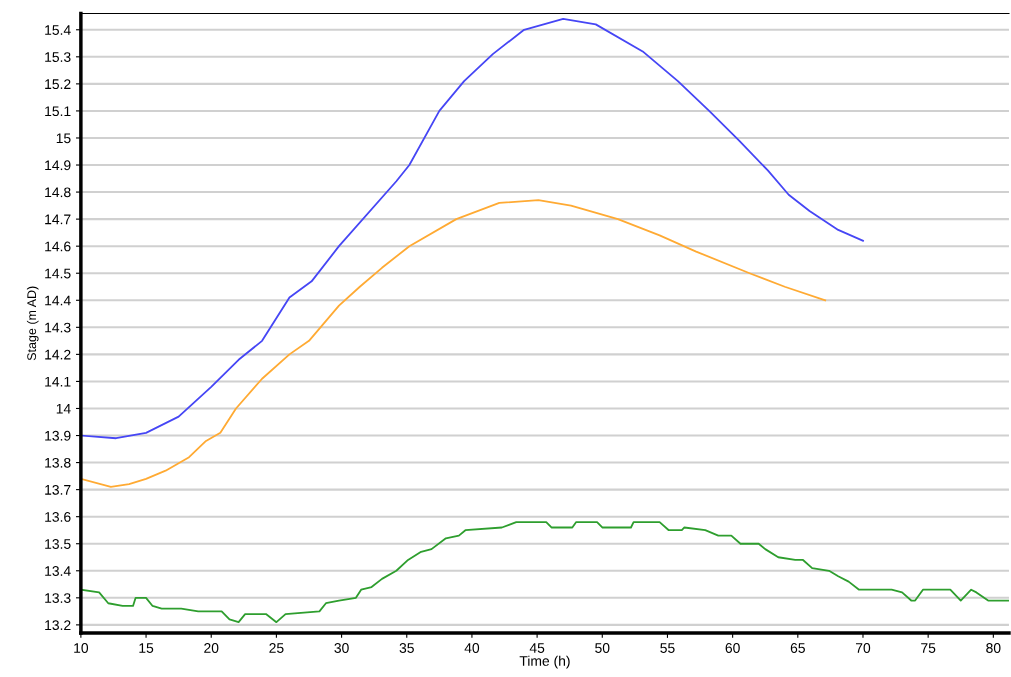 The height and width of the screenshot is (677, 1011). Describe the element at coordinates (537, 648) in the screenshot. I see `x-tick-label: 45` at that location.